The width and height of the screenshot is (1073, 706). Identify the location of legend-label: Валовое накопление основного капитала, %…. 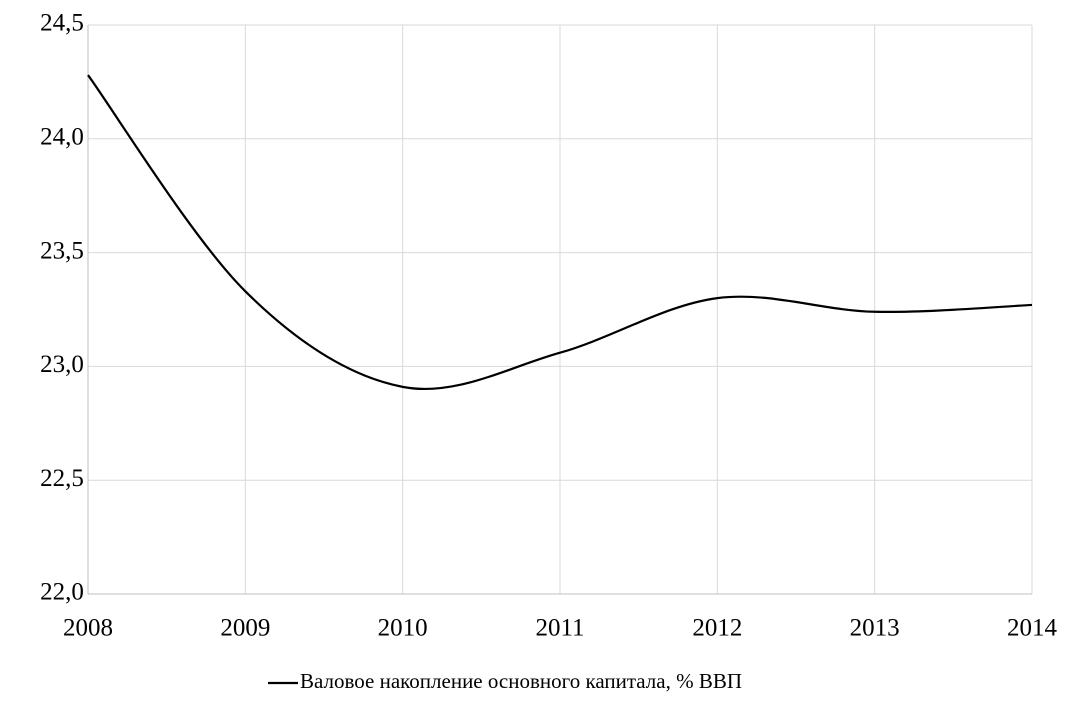
(521, 681).